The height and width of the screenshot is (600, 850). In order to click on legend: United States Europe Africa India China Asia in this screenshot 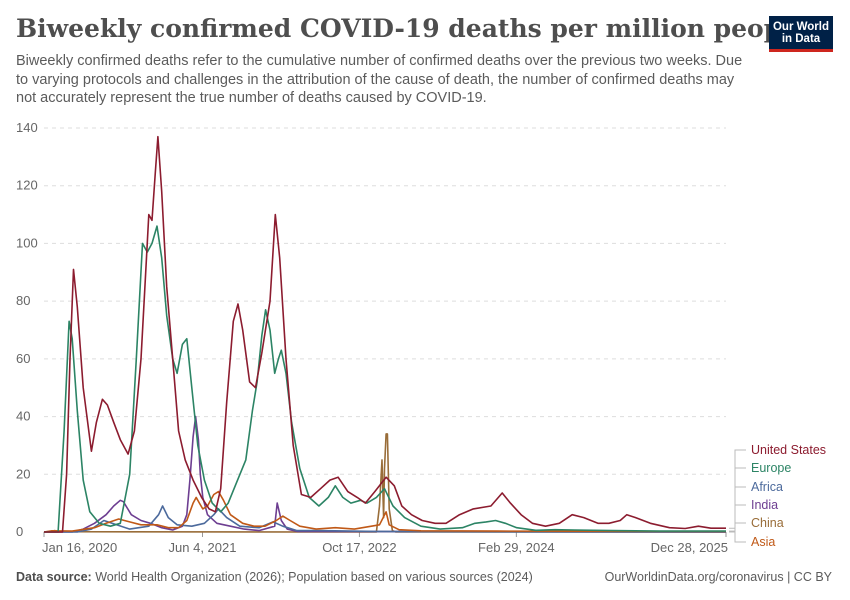, I will do `click(777, 496)`.